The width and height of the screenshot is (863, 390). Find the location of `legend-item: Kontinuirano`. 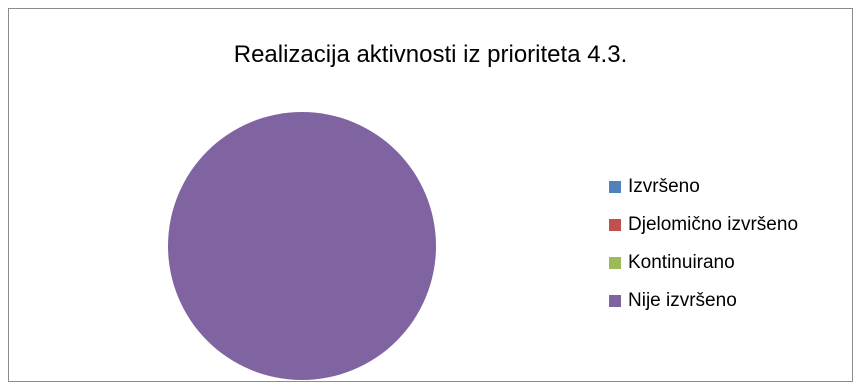

legend-item: Kontinuirano is located at coordinates (672, 263).